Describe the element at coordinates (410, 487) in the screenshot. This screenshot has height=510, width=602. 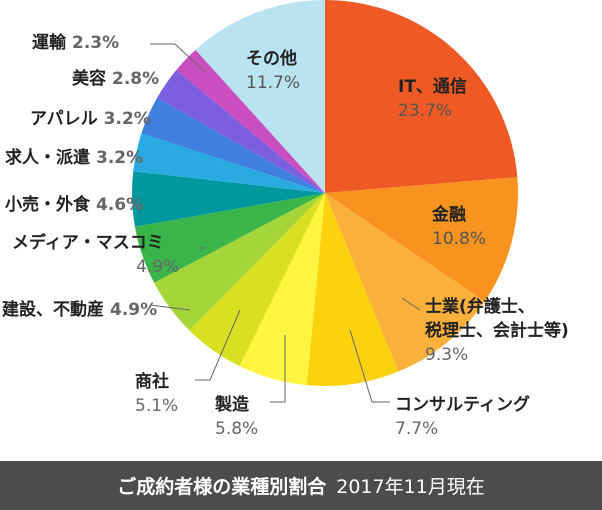
I see `footer-note: 2017年11月現在` at that location.